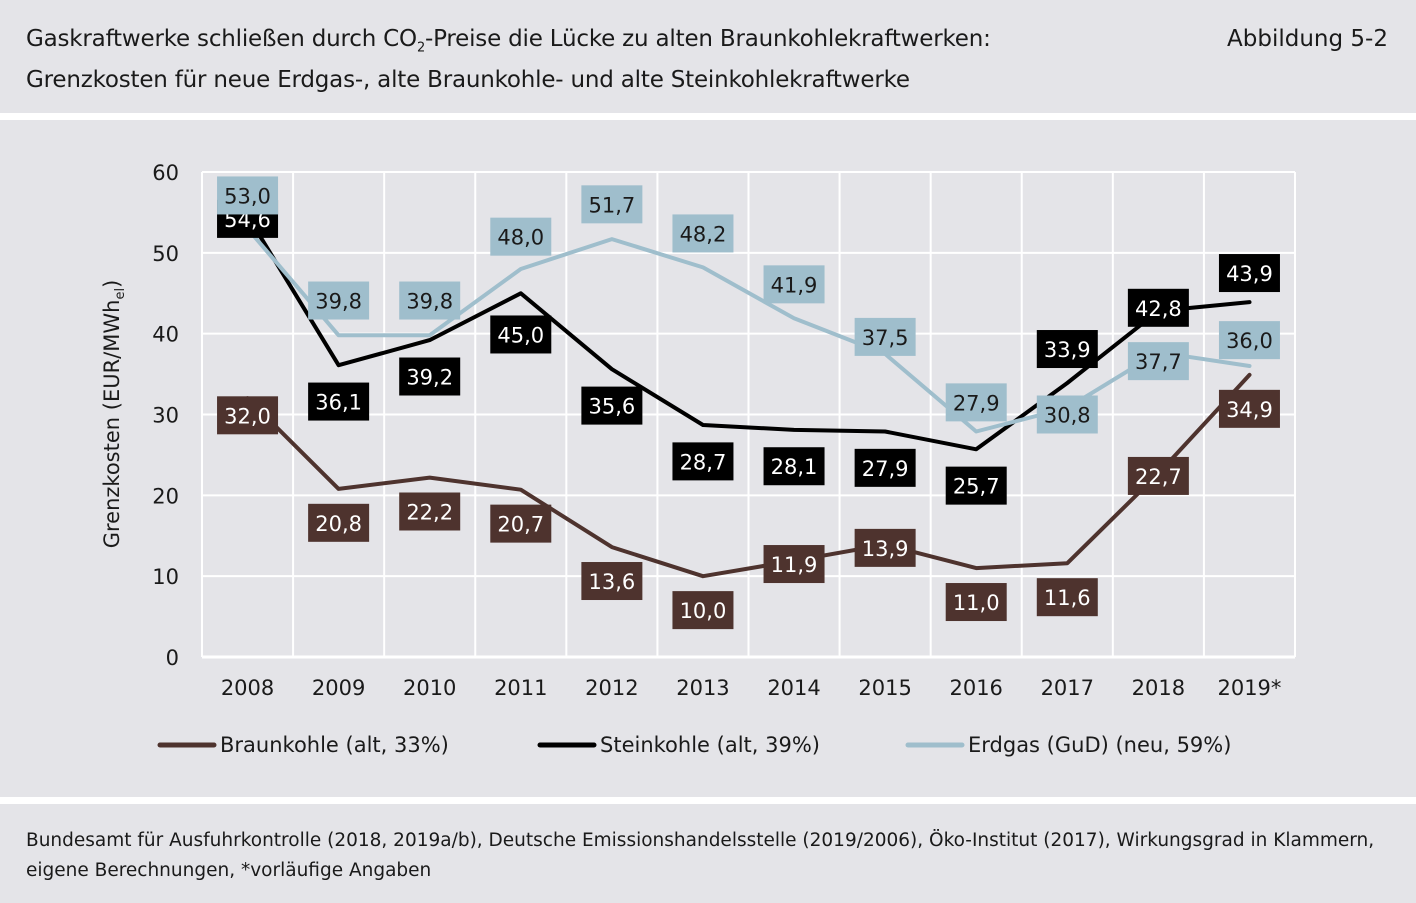 This screenshot has width=1416, height=903. I want to click on steinkohle-data-label: 28,7, so click(703, 462).